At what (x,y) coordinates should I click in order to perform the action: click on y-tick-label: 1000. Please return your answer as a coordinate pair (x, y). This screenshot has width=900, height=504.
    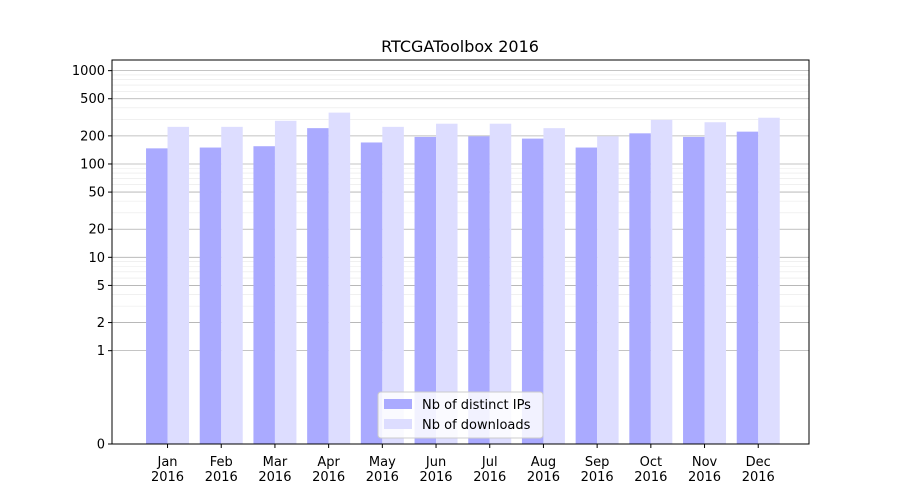
    Looking at the image, I should click on (88, 71).